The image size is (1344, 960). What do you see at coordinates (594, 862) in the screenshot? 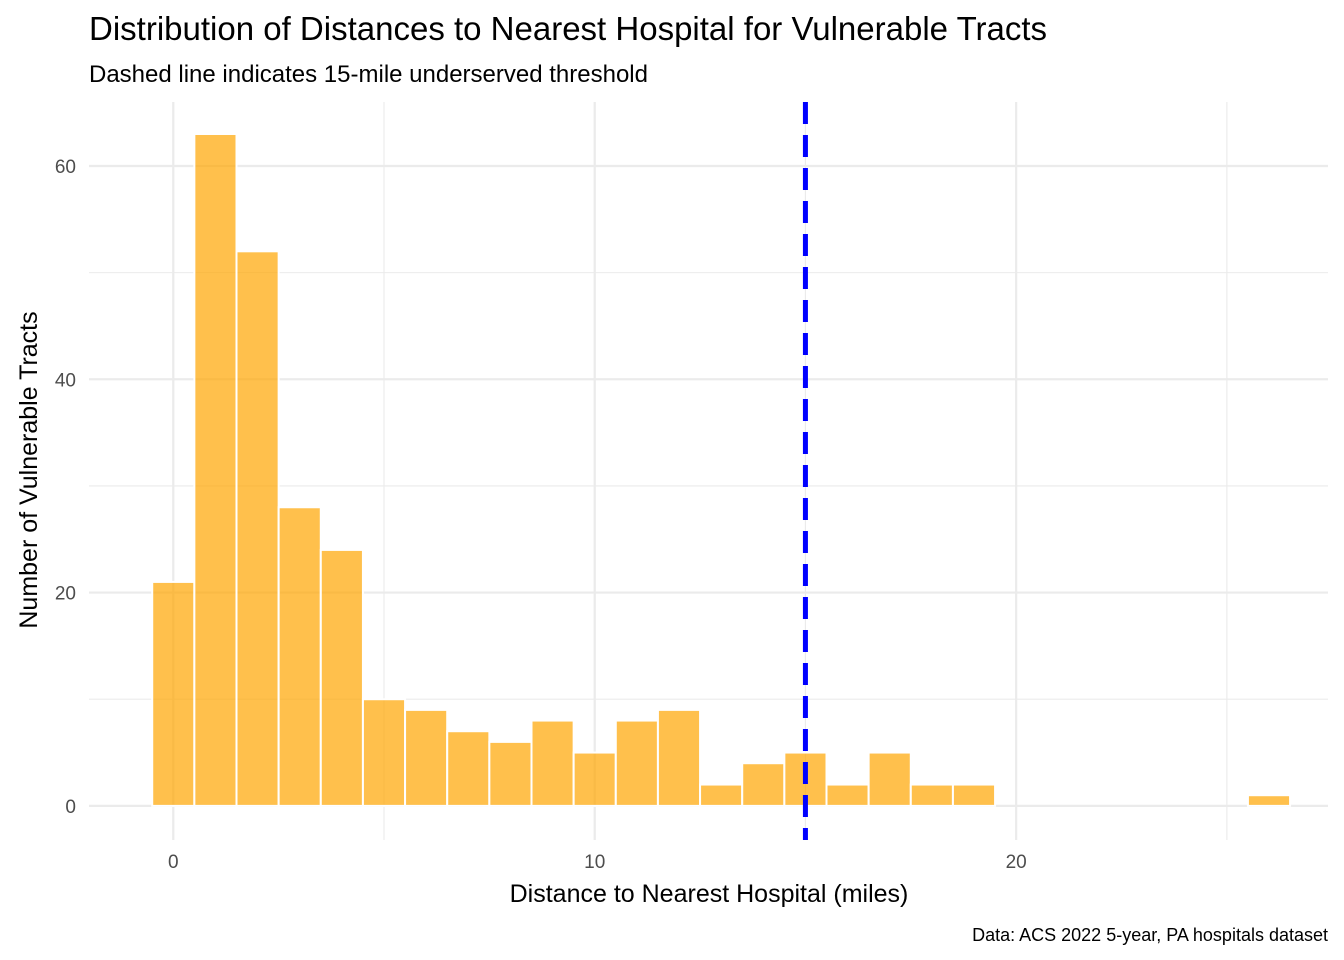
I see `x-tick-label: 10` at bounding box center [594, 862].